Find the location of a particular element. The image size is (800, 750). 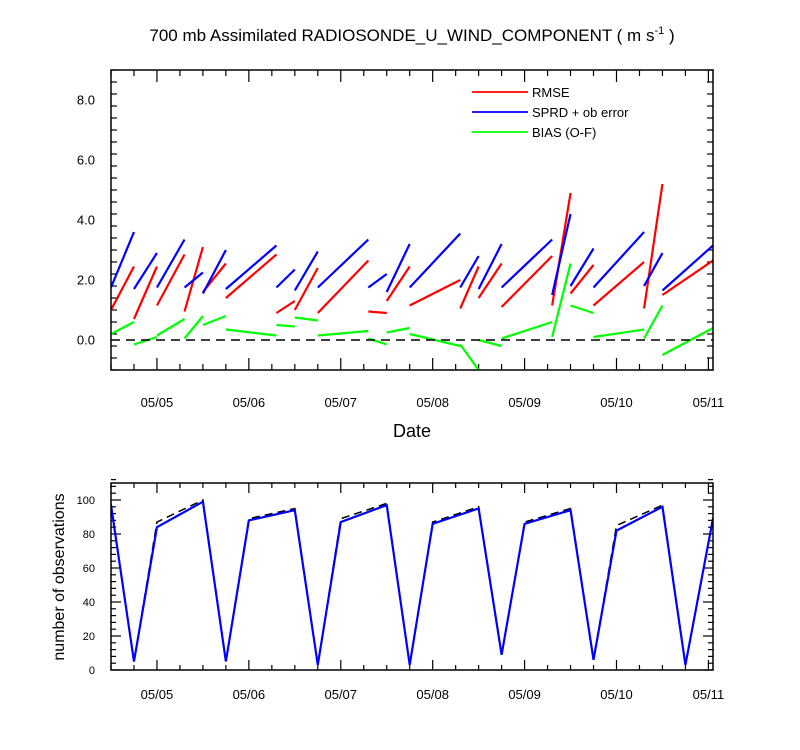

legend-label-sprd-ob-error: SPRD + ob error is located at coordinates (580, 112).